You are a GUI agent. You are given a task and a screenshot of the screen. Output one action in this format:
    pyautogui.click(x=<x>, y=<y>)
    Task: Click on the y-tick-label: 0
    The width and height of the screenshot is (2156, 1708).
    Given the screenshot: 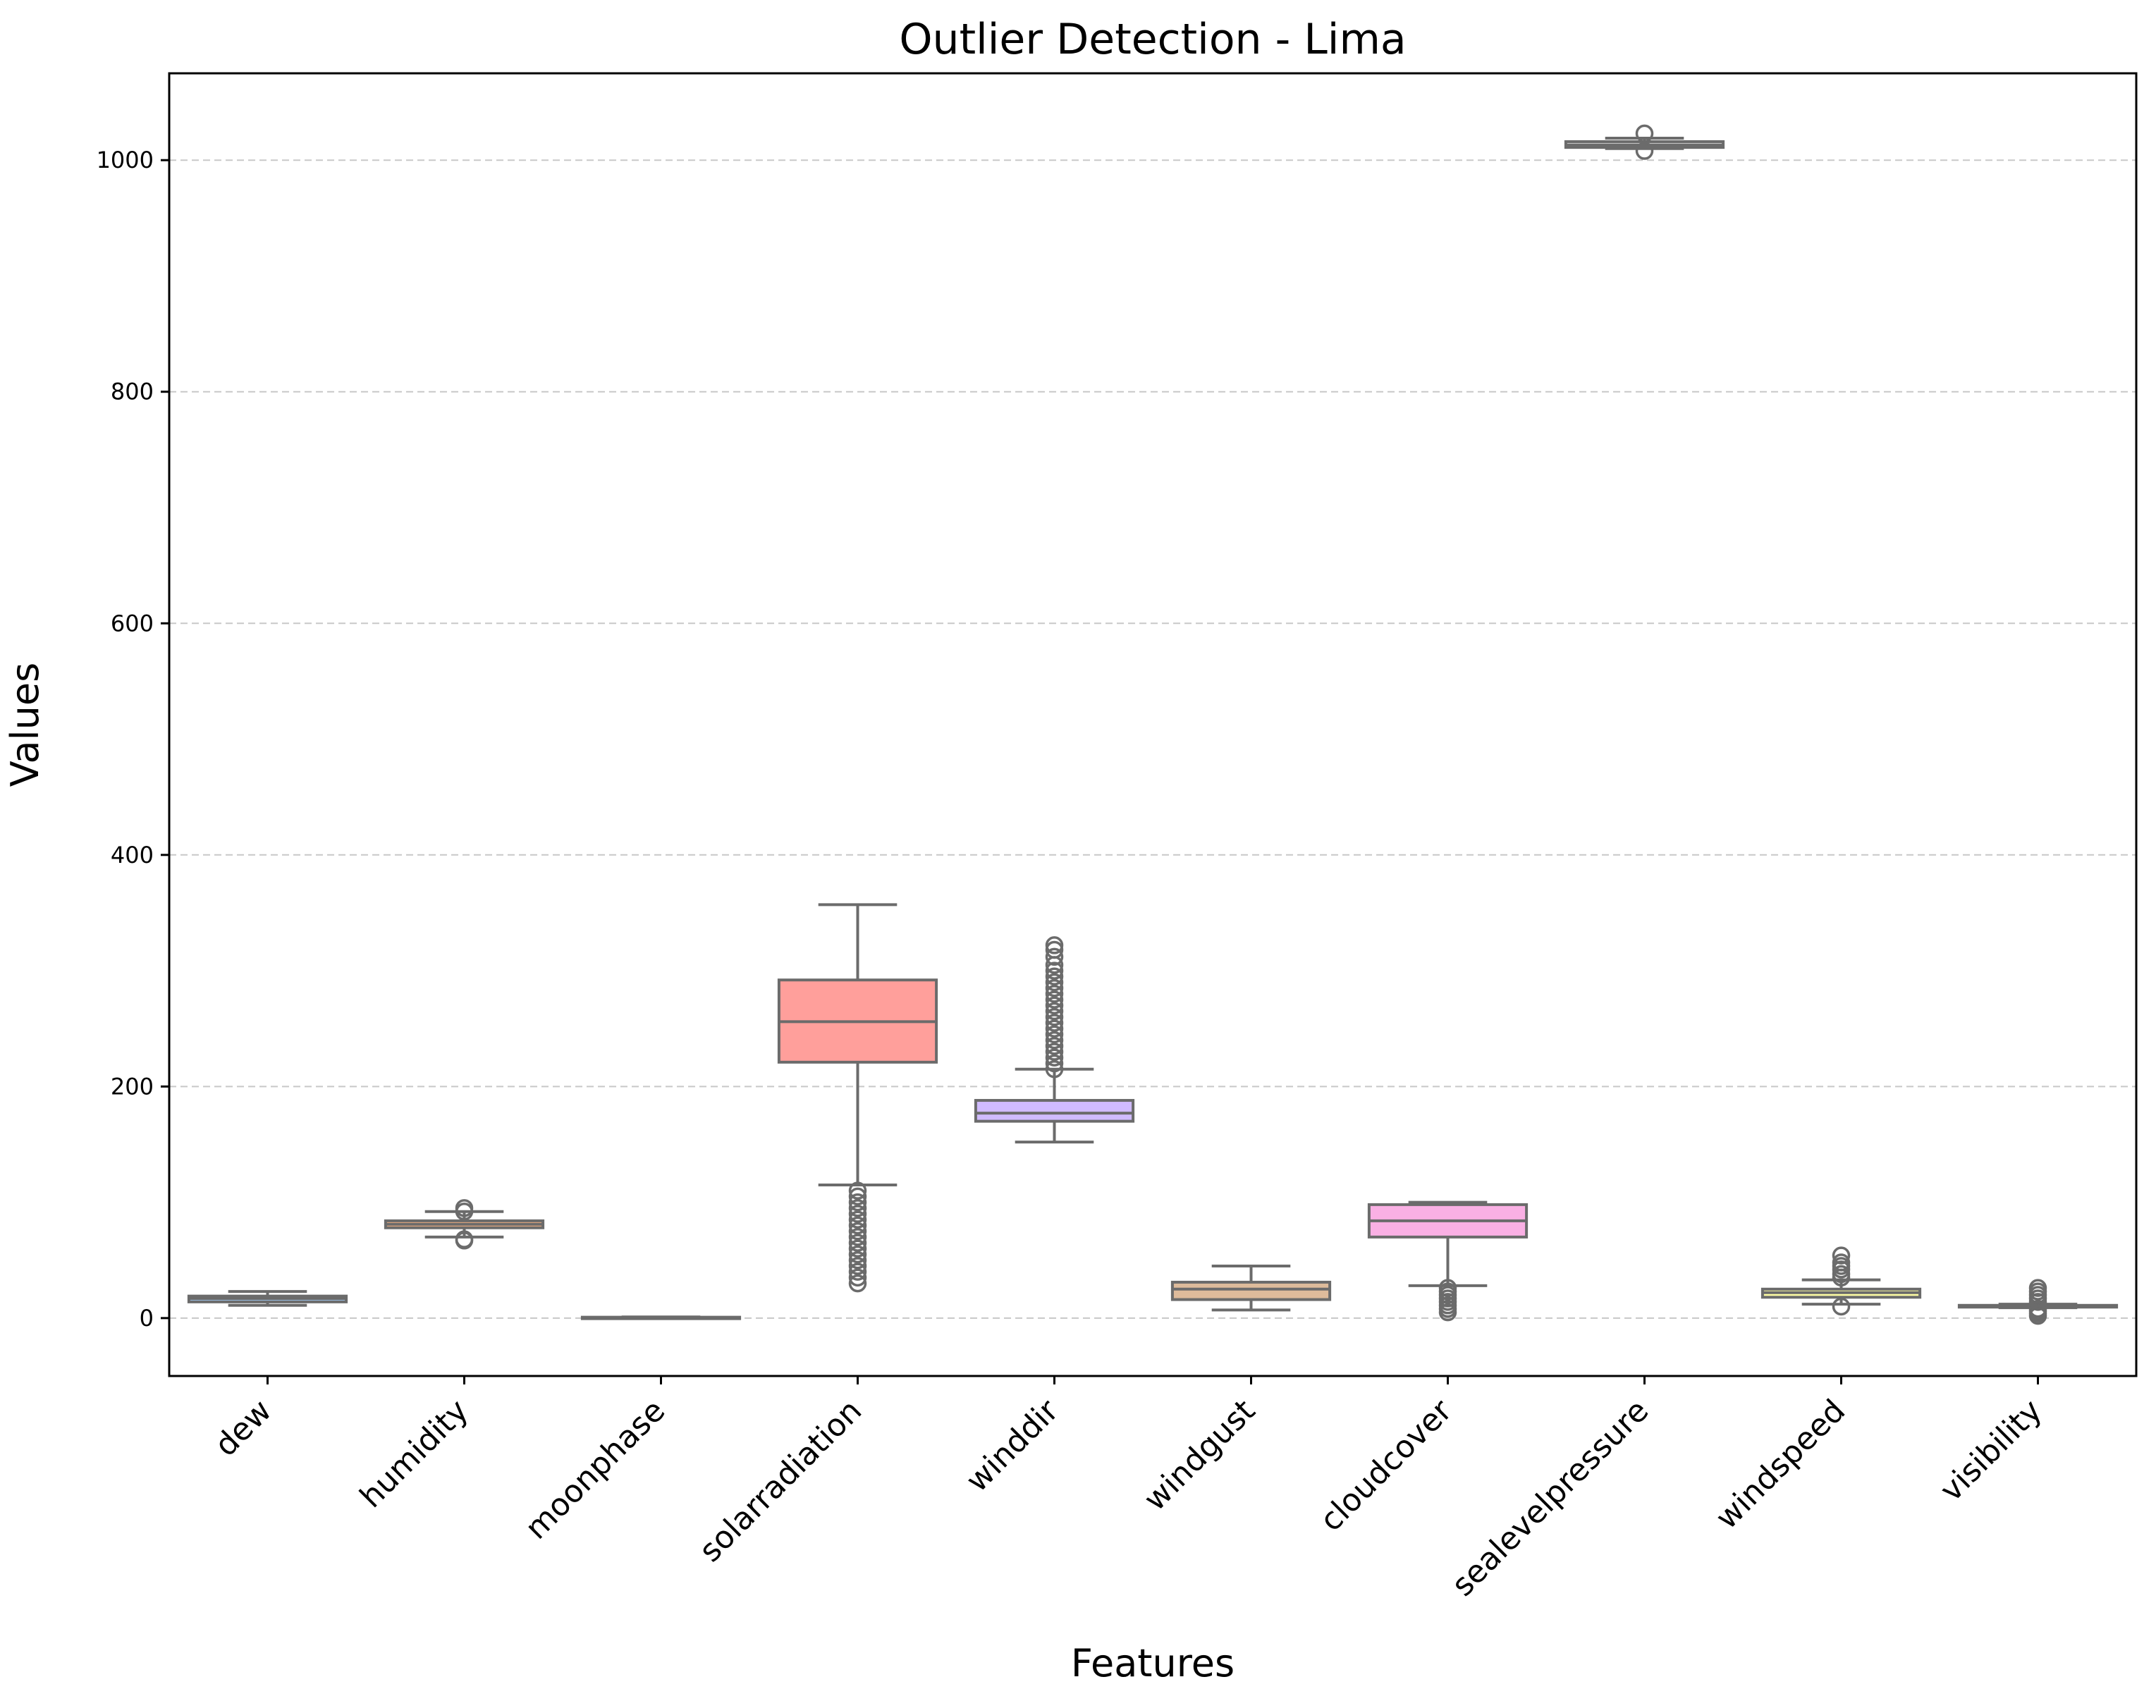 What is the action you would take?
    pyautogui.click(x=147, y=1318)
    